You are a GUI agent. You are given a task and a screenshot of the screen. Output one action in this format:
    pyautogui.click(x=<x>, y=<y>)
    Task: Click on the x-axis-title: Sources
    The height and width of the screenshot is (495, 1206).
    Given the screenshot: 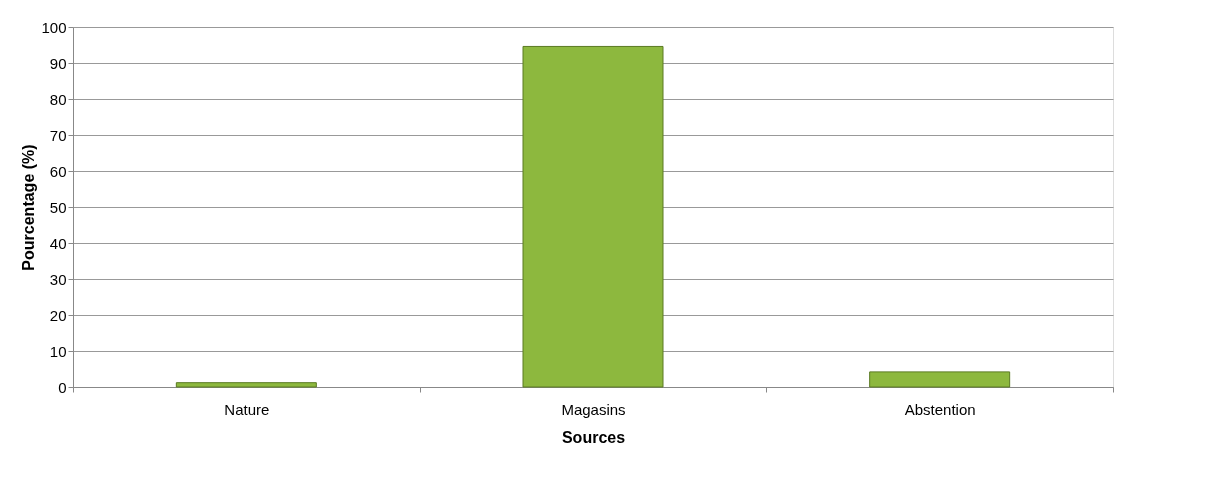 What is the action you would take?
    pyautogui.click(x=593, y=437)
    